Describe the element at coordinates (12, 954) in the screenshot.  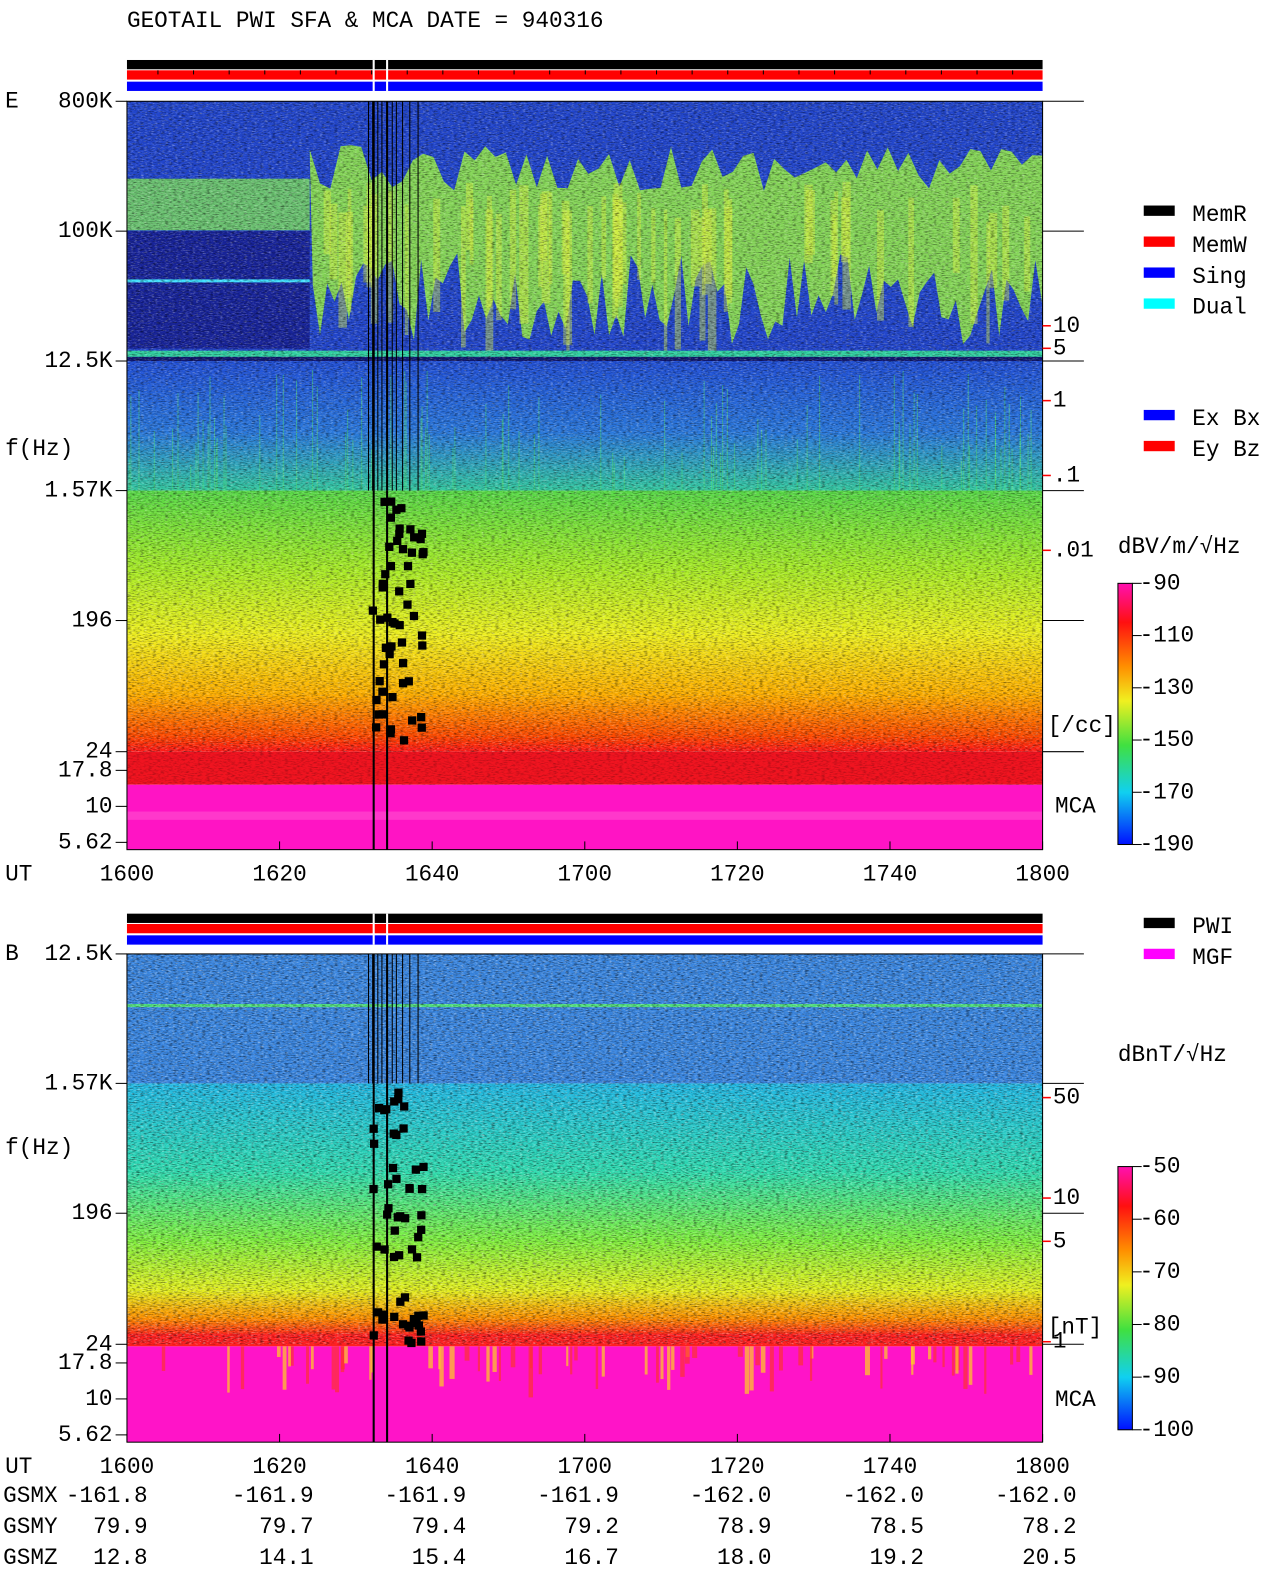
I see `panel-label: B` at that location.